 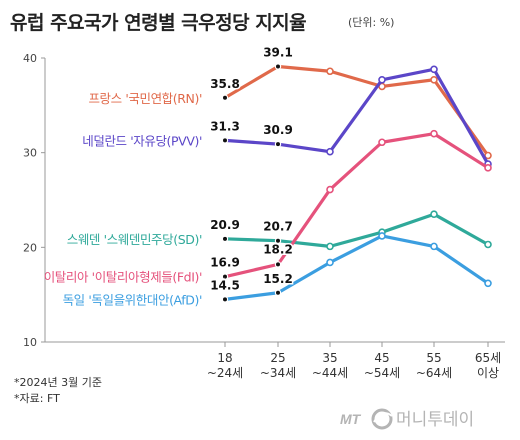 What do you see at coordinates (351, 419) in the screenshot?
I see `logo-mark: MT` at bounding box center [351, 419].